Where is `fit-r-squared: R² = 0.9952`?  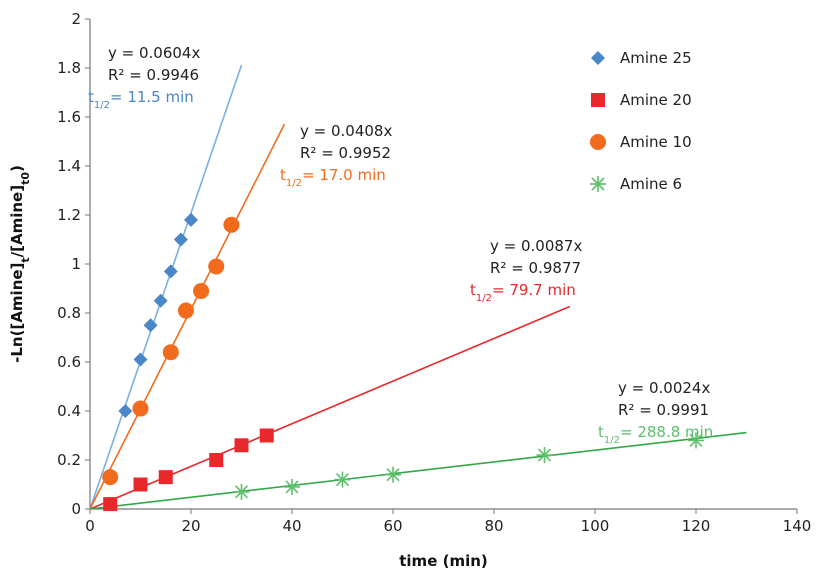
fit-r-squared: R² = 0.9952 is located at coordinates (345, 153).